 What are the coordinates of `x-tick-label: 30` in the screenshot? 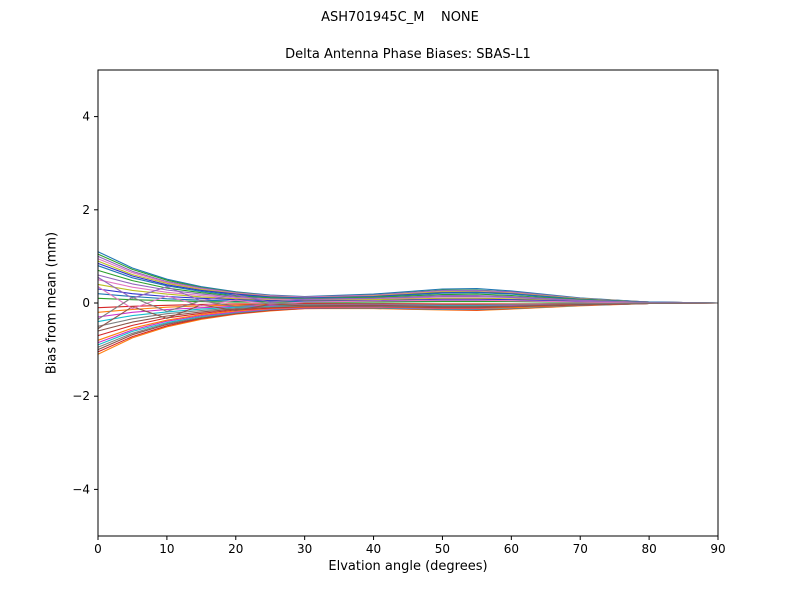 It's located at (304, 549).